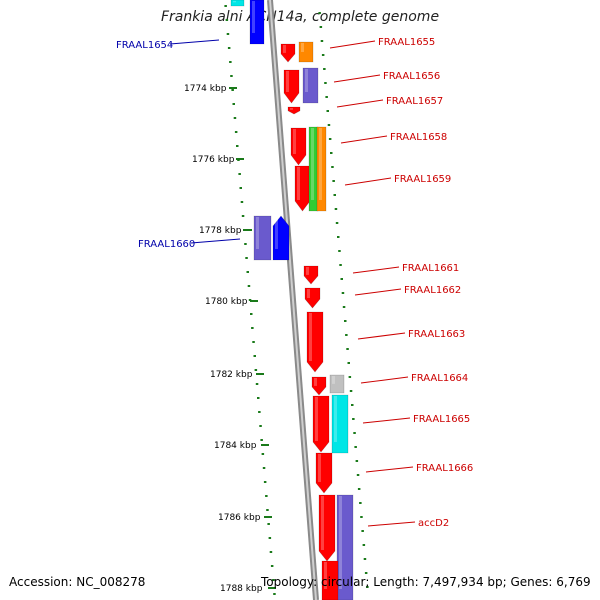  What do you see at coordinates (226, 302) in the screenshot?
I see `scale-label: 1780 kbp` at bounding box center [226, 302].